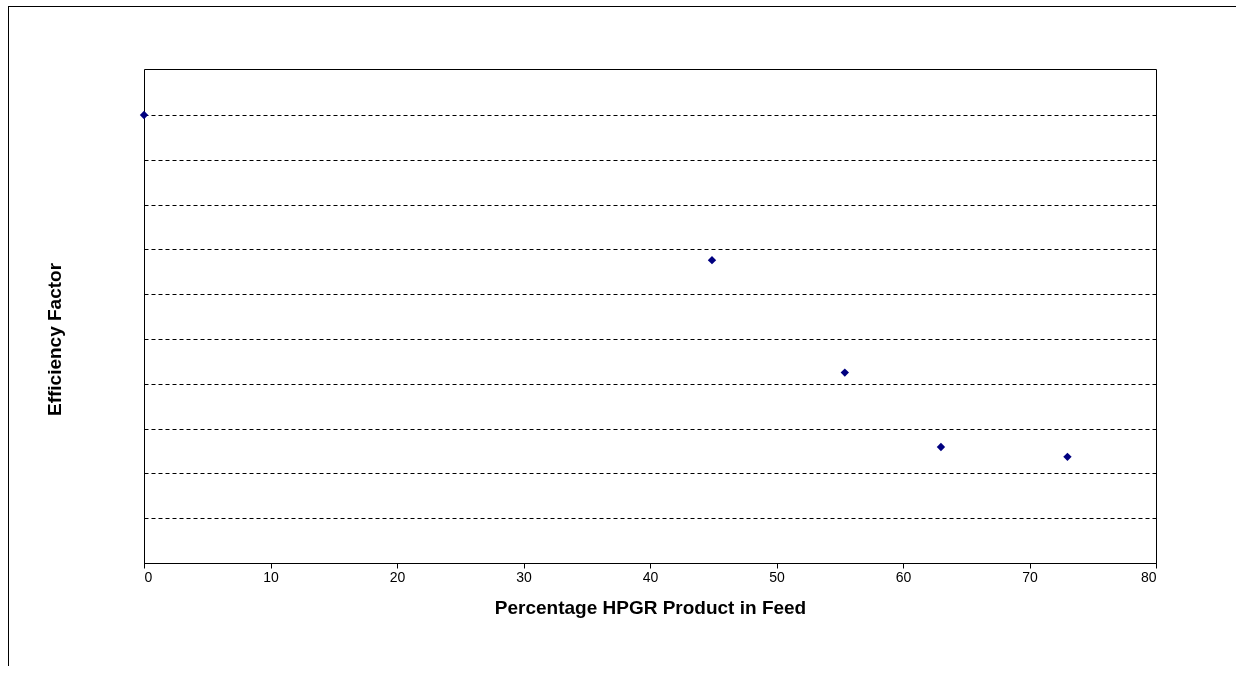 Image resolution: width=1246 pixels, height=675 pixels. I want to click on x-tick-label: 0, so click(148, 576).